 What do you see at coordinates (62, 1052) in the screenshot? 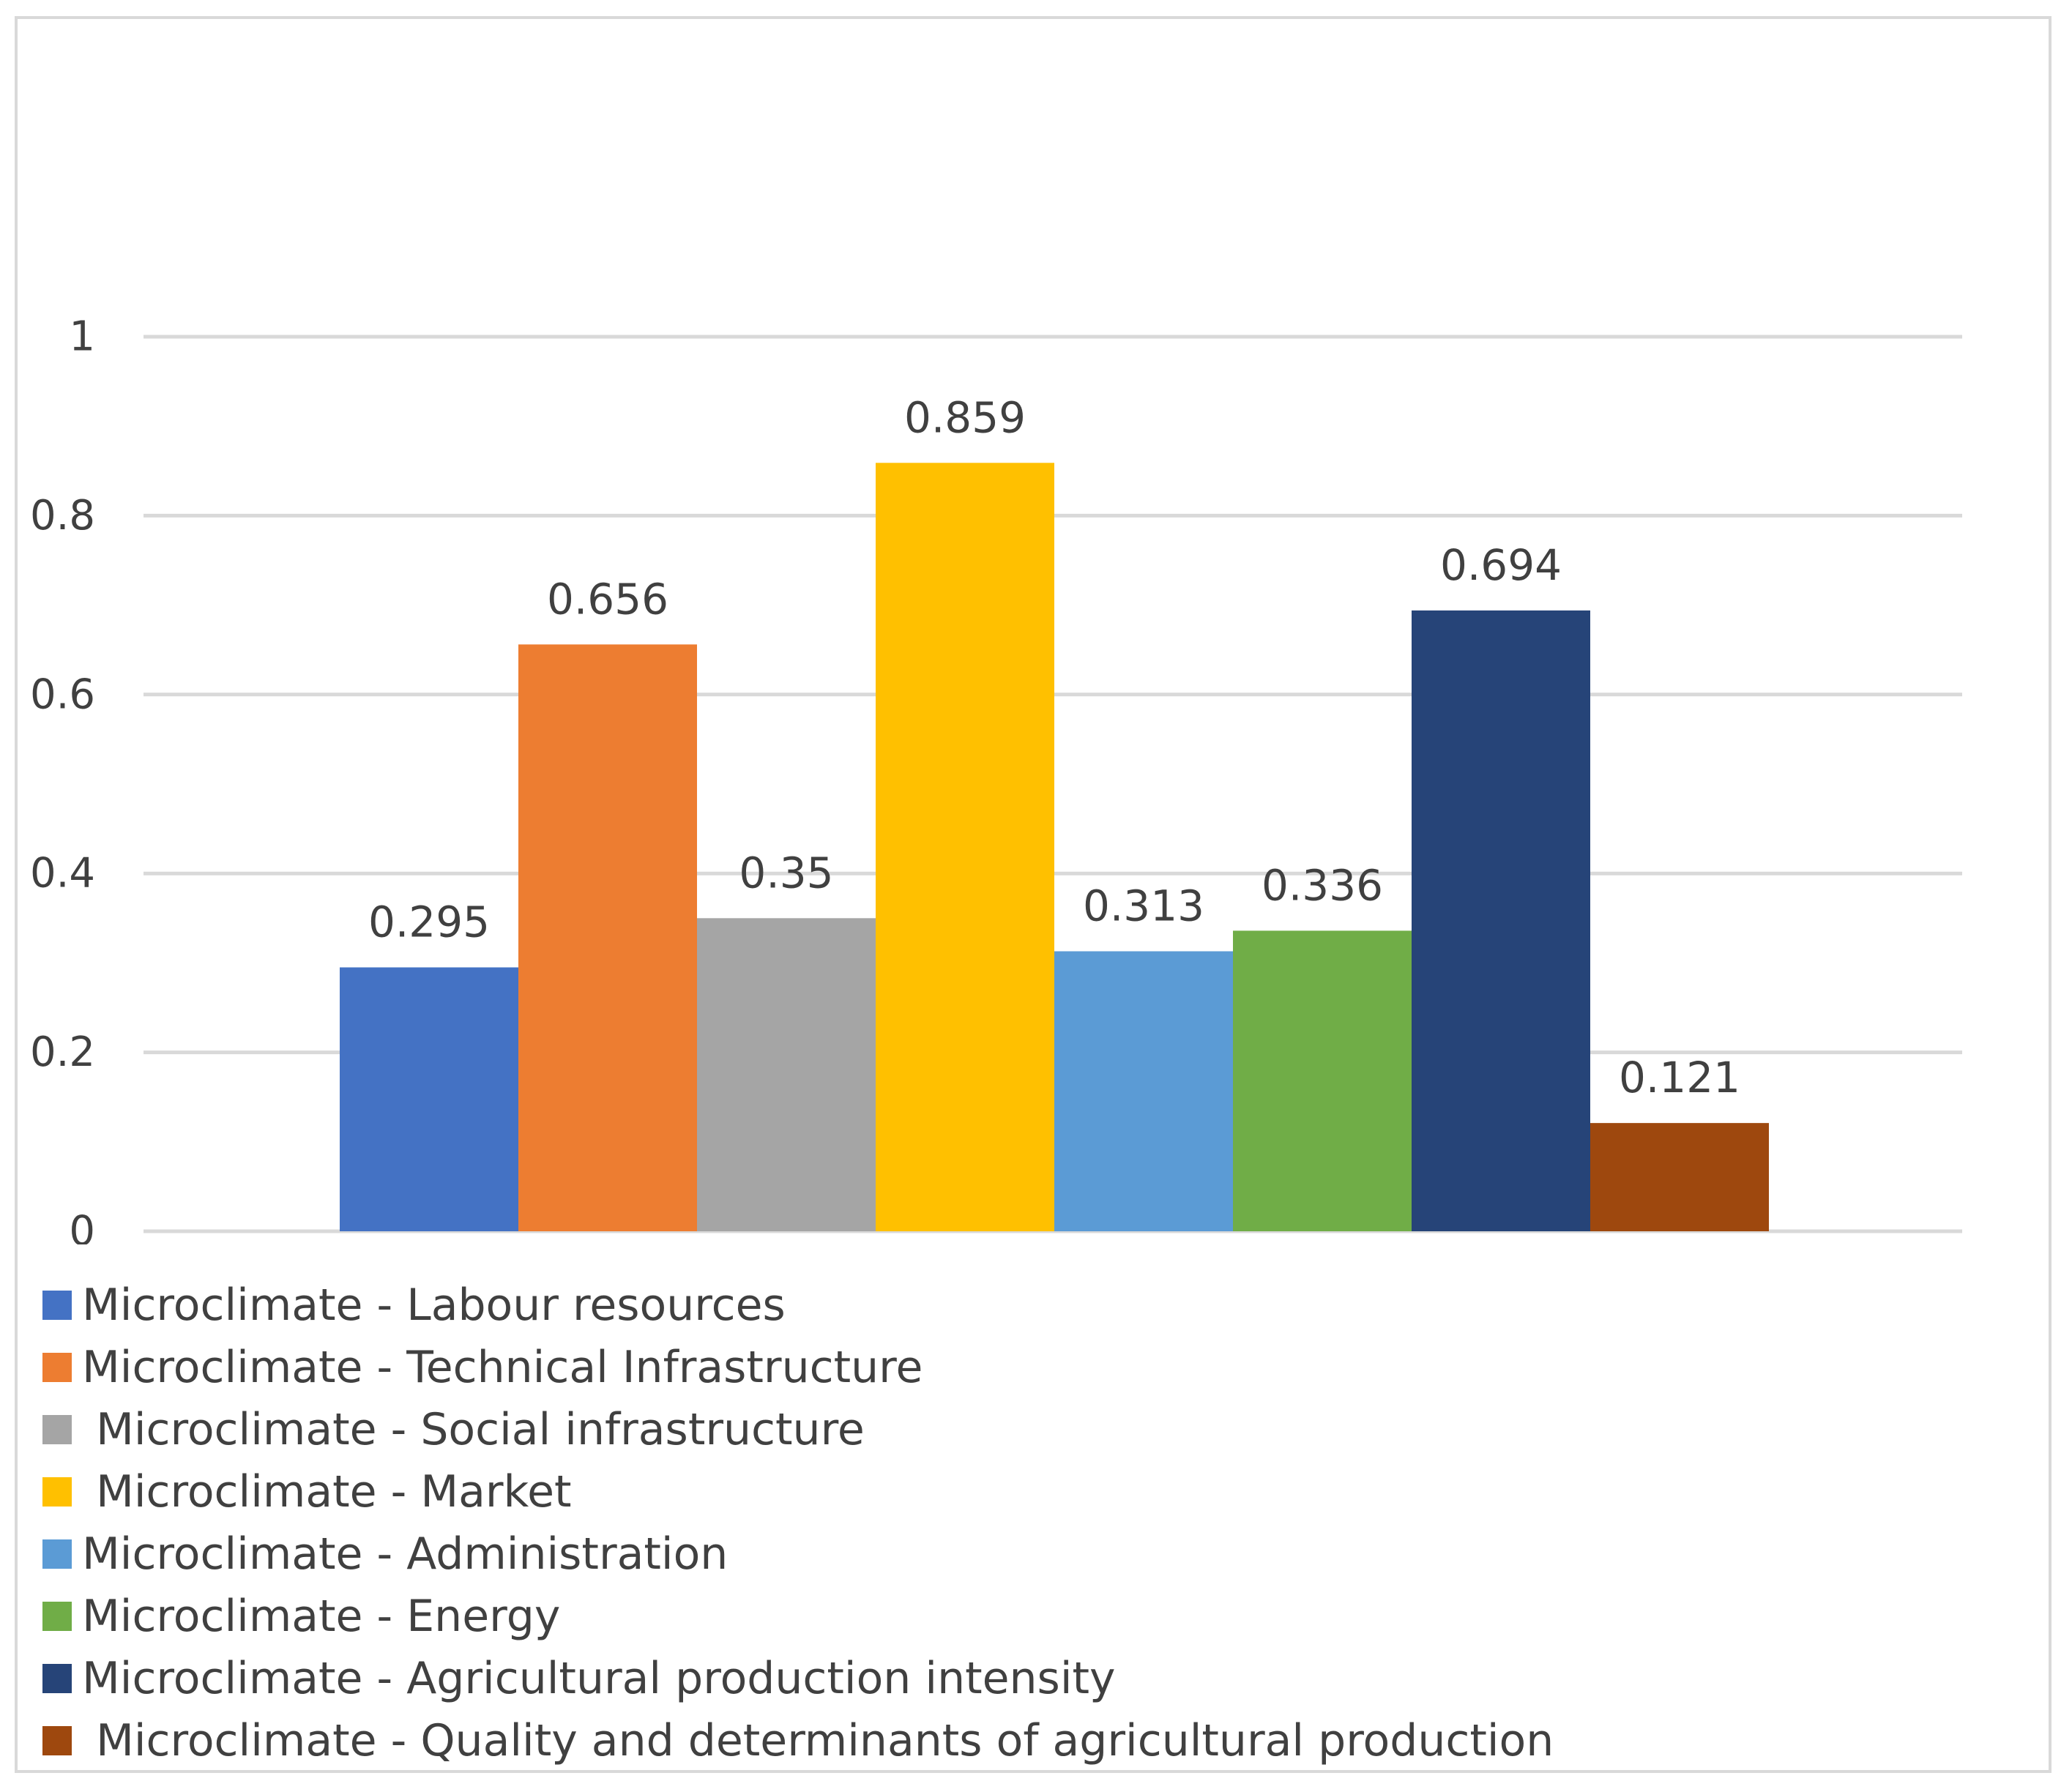
I see `y-tick-label: 0.2` at bounding box center [62, 1052].